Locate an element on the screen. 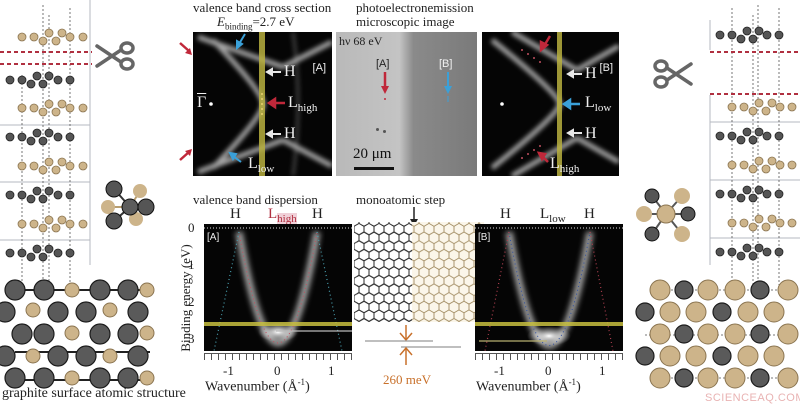 Image resolution: width=800 pixels, height=405 pixels. top-label-h2: H is located at coordinates (317, 214).